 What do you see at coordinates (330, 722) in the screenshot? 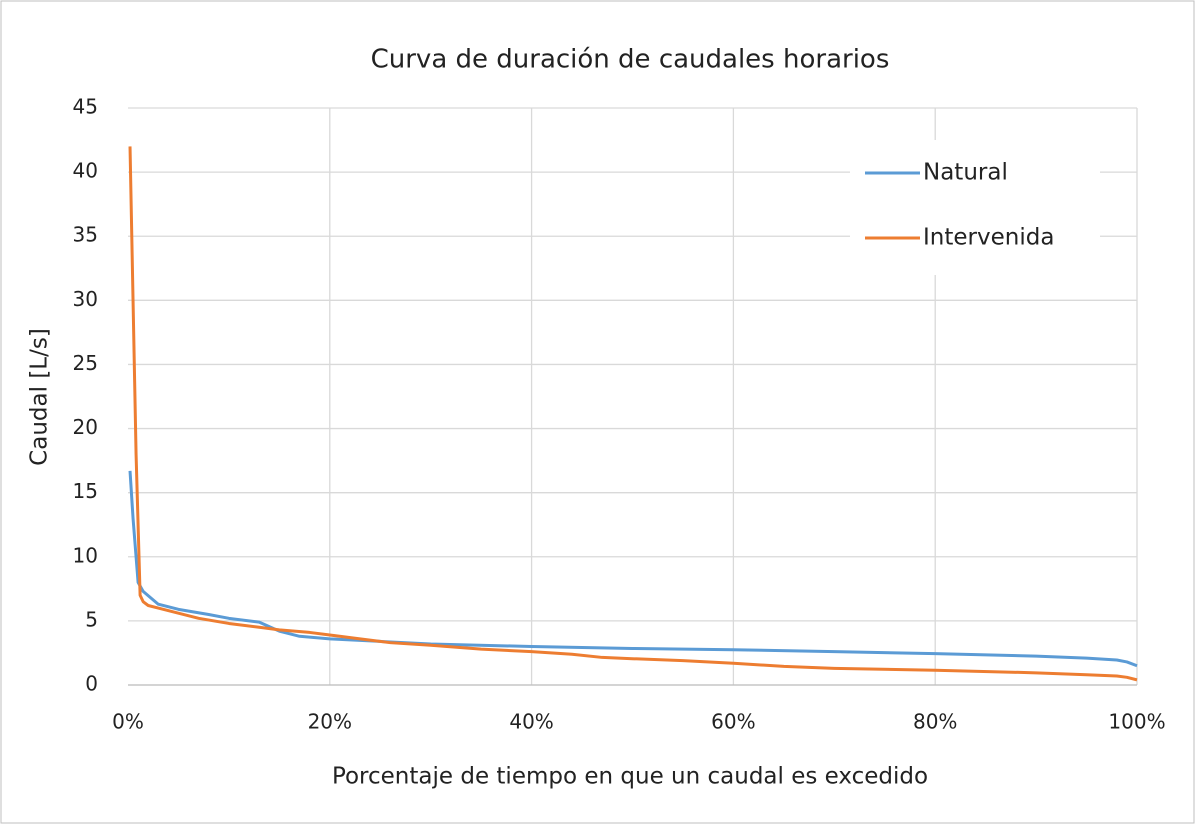
I see `x-tick-label: 20%` at bounding box center [330, 722].